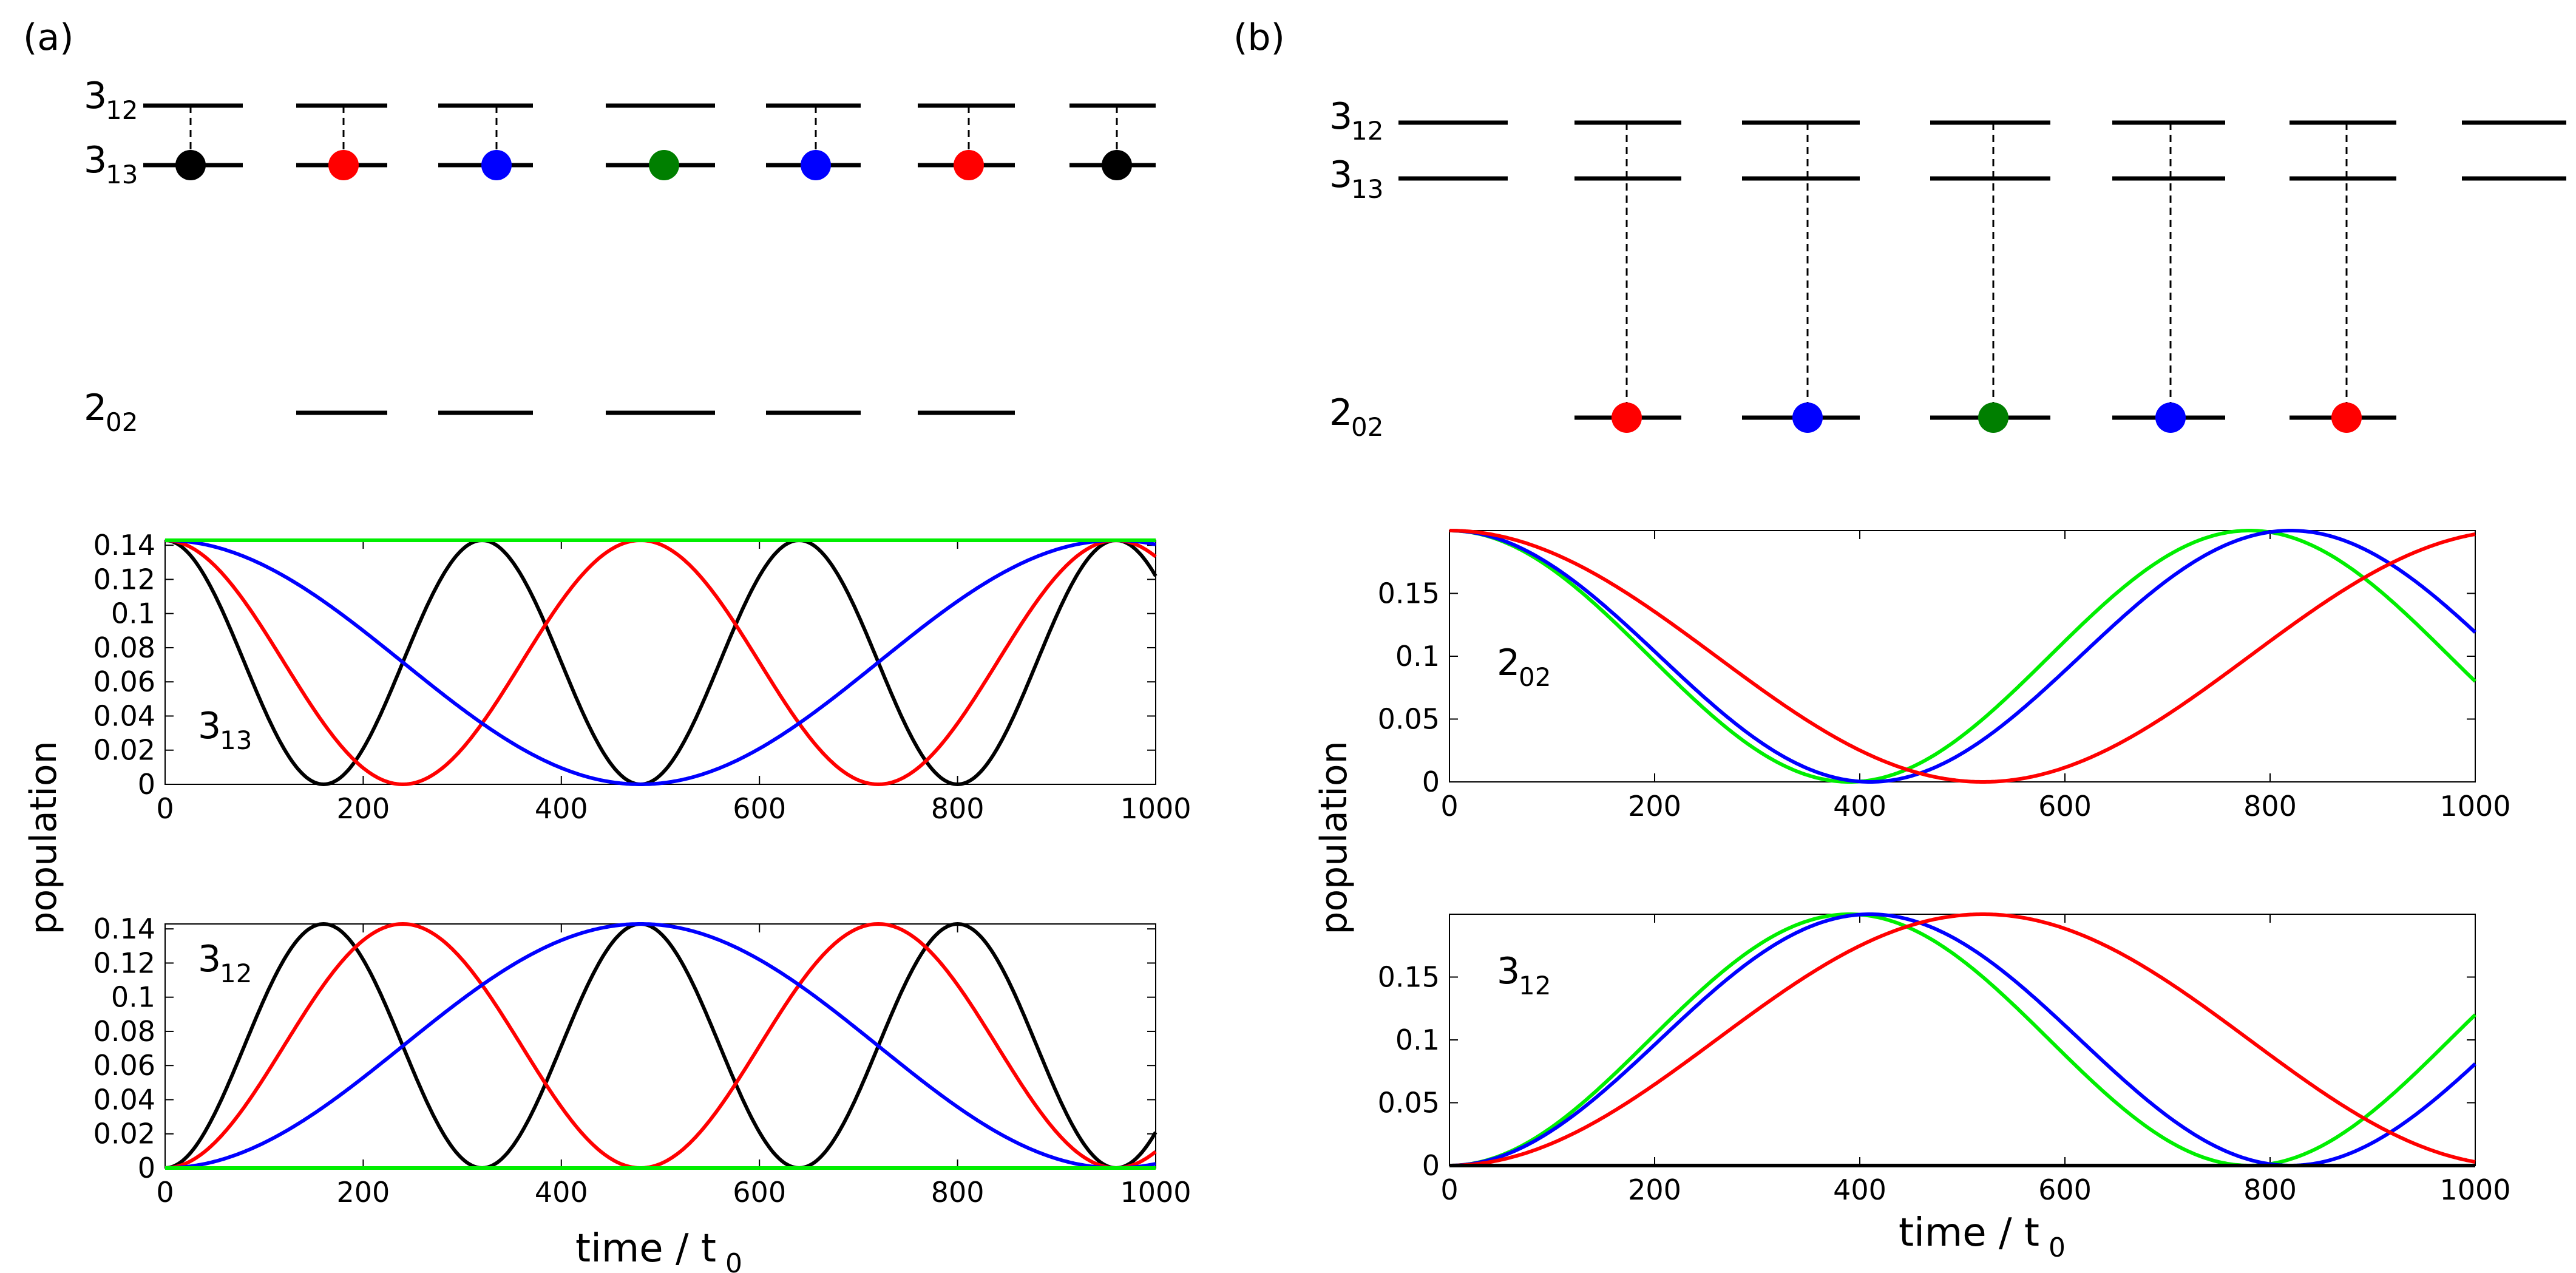 The image size is (2576, 1273). I want to click on plot-b-3-12: 0 200 400 600 800 1000 0 0.05 0.1 0.15, so click(1944, 1059).